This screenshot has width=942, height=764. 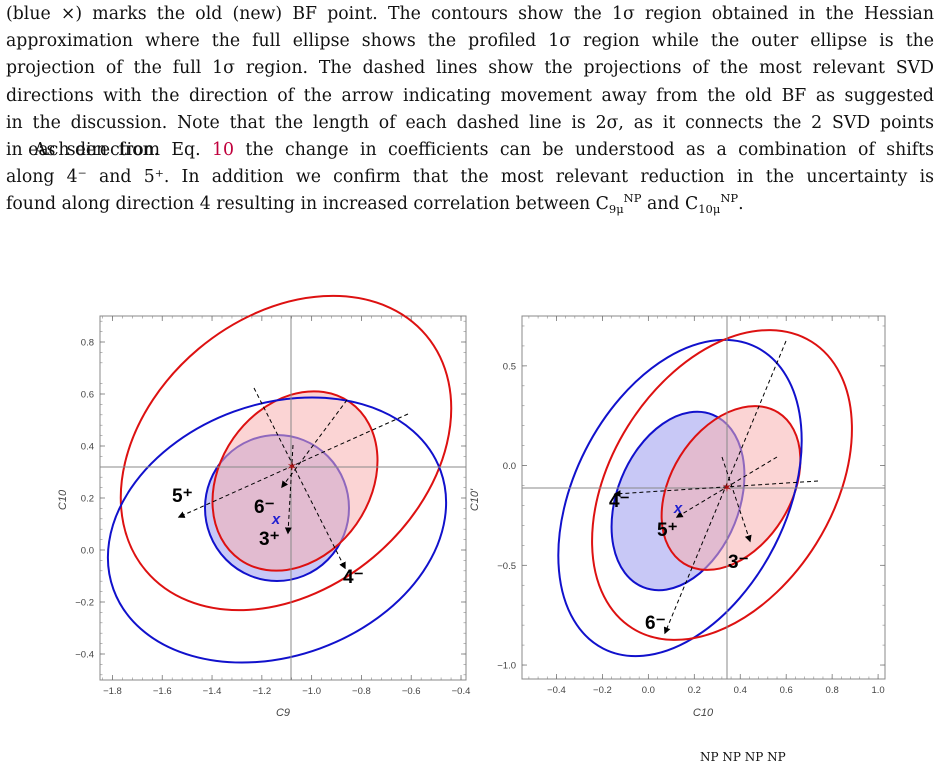 What do you see at coordinates (655, 623) in the screenshot?
I see `right-direction-label: 6⁻` at bounding box center [655, 623].